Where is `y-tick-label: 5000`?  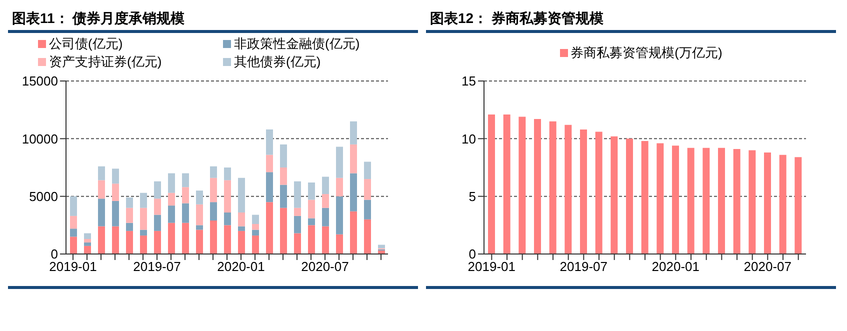
y-tick-label: 5000 is located at coordinates (43, 196).